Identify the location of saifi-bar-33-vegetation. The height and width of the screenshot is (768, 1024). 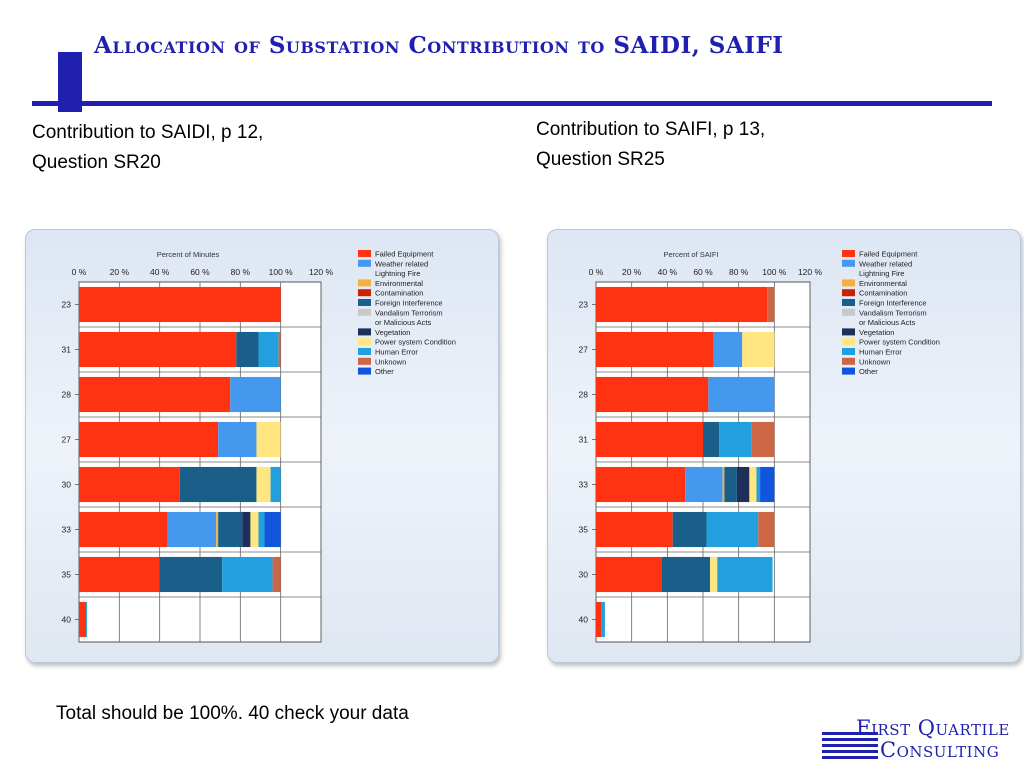
(743, 484).